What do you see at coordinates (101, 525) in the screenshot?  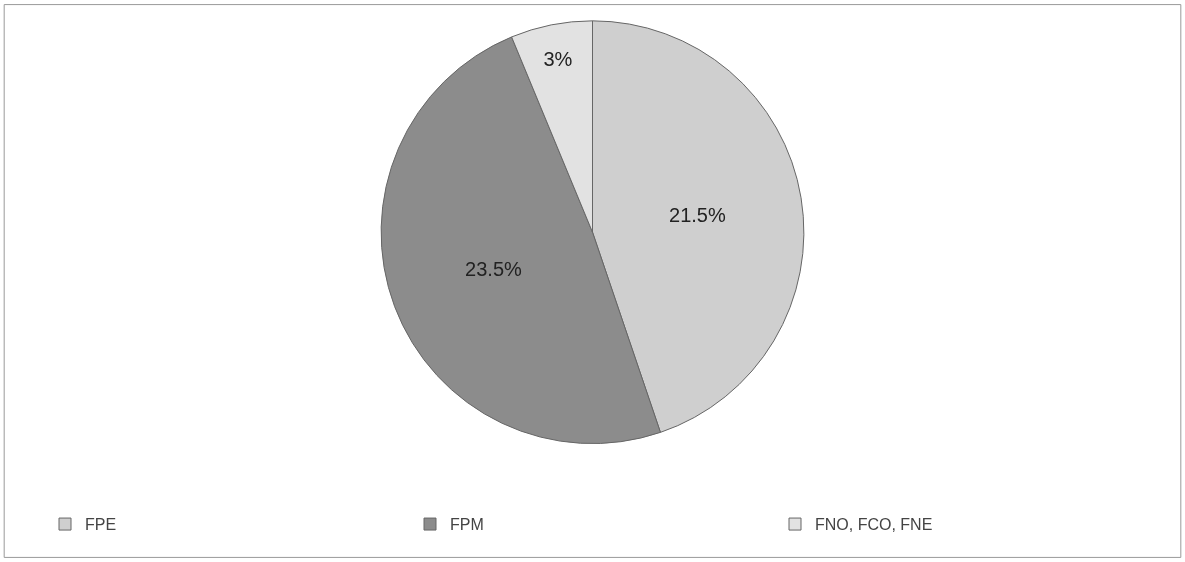 I see `legend-label: FPE` at bounding box center [101, 525].